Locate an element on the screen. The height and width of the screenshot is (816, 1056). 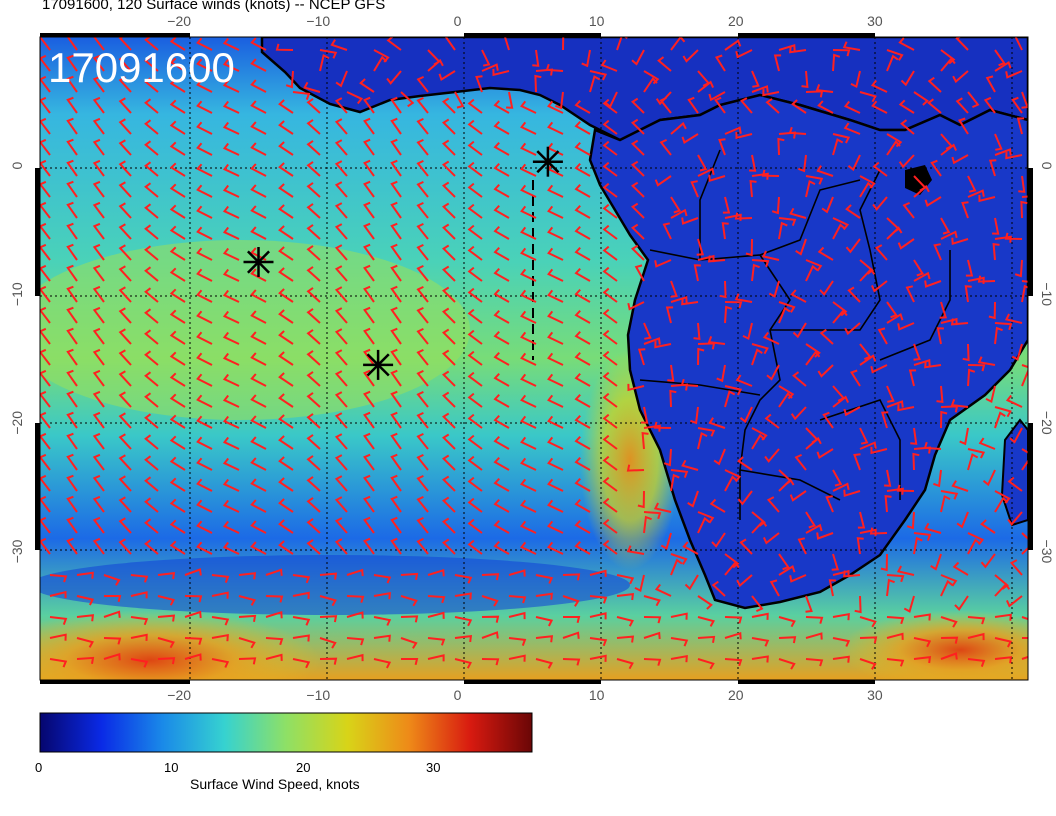
markers is located at coordinates (403, 263).